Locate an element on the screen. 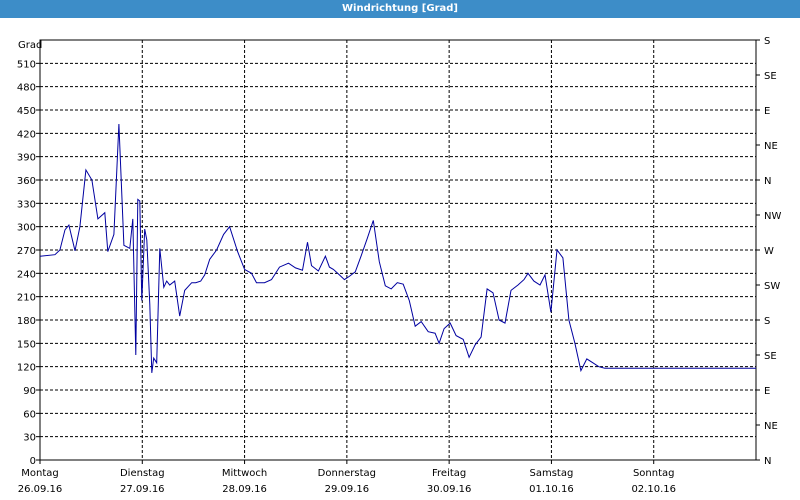 This screenshot has height=500, width=800. y-tick-label: 510 is located at coordinates (26, 64).